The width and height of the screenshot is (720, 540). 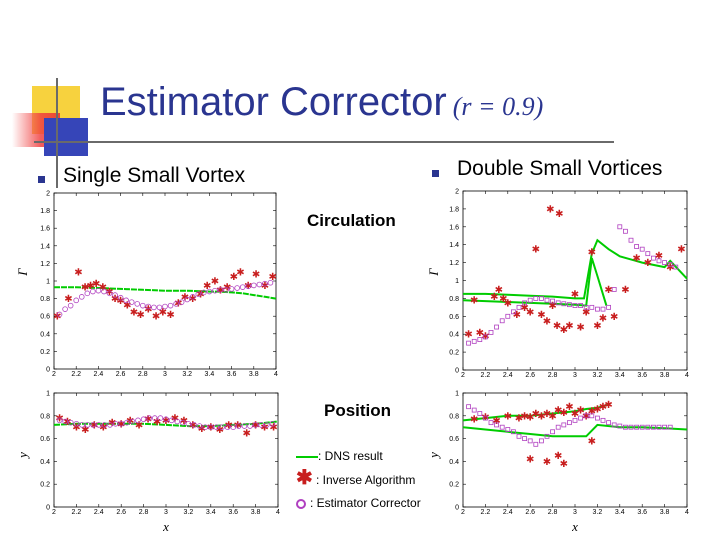 What do you see at coordinates (575, 269) in the screenshot?
I see `double-circulation-dns-line` at bounding box center [575, 269].